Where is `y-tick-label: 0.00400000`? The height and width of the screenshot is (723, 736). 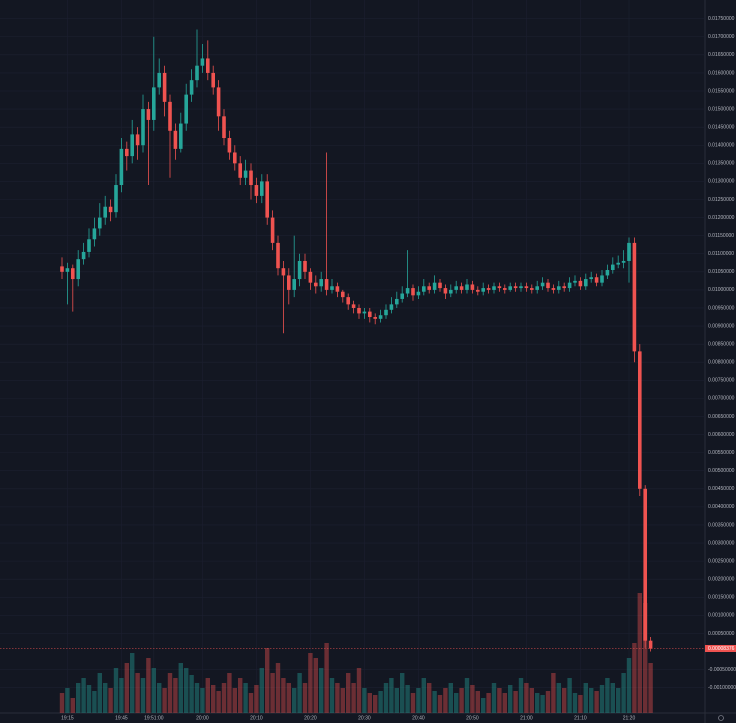
y-tick-label: 0.00400000 is located at coordinates (721, 507).